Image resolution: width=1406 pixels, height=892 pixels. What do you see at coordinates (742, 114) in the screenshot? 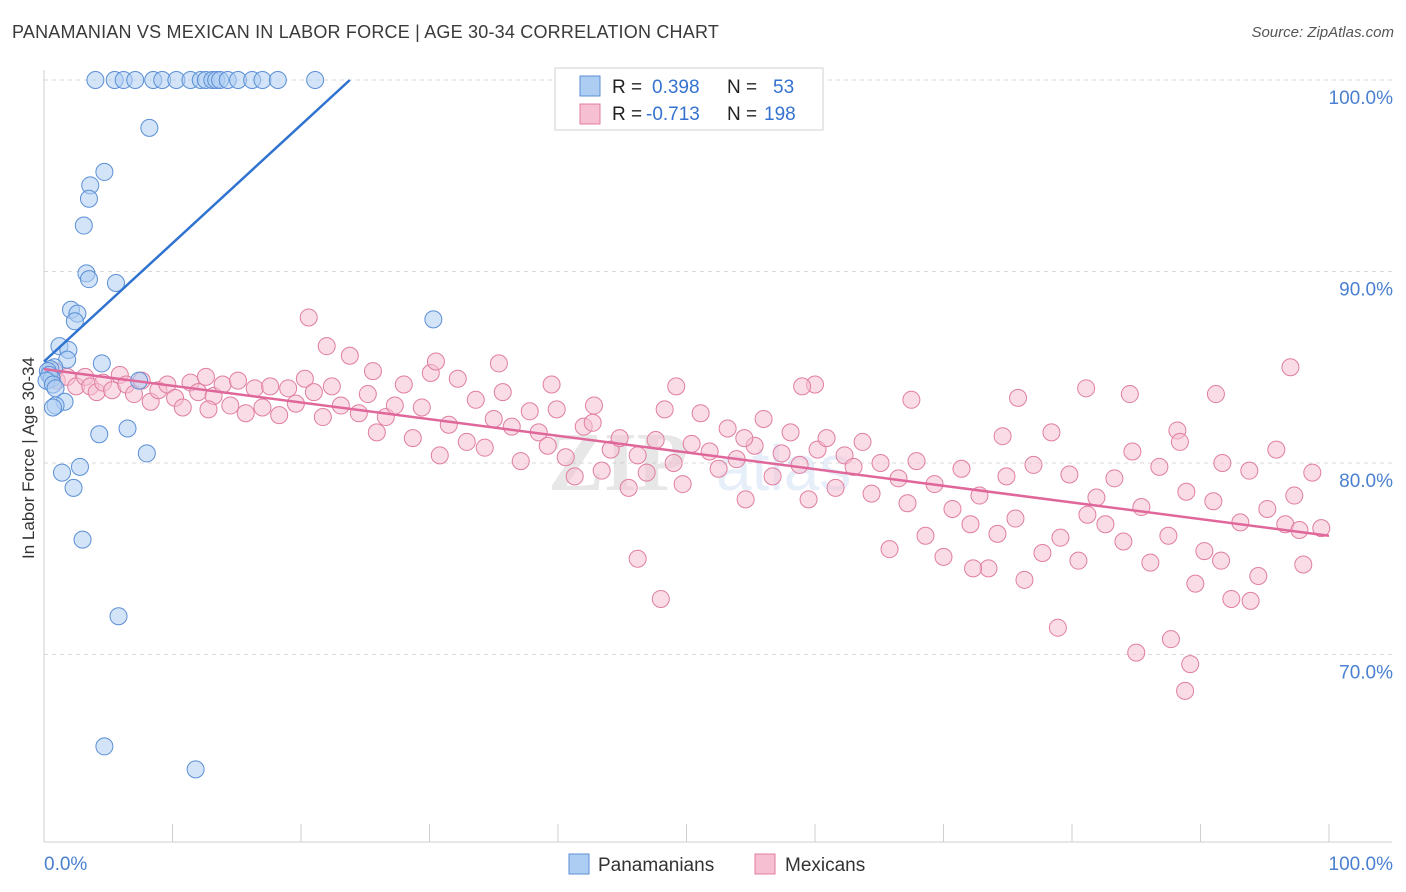
I see `legend-n-label-2: N =` at bounding box center [742, 114].